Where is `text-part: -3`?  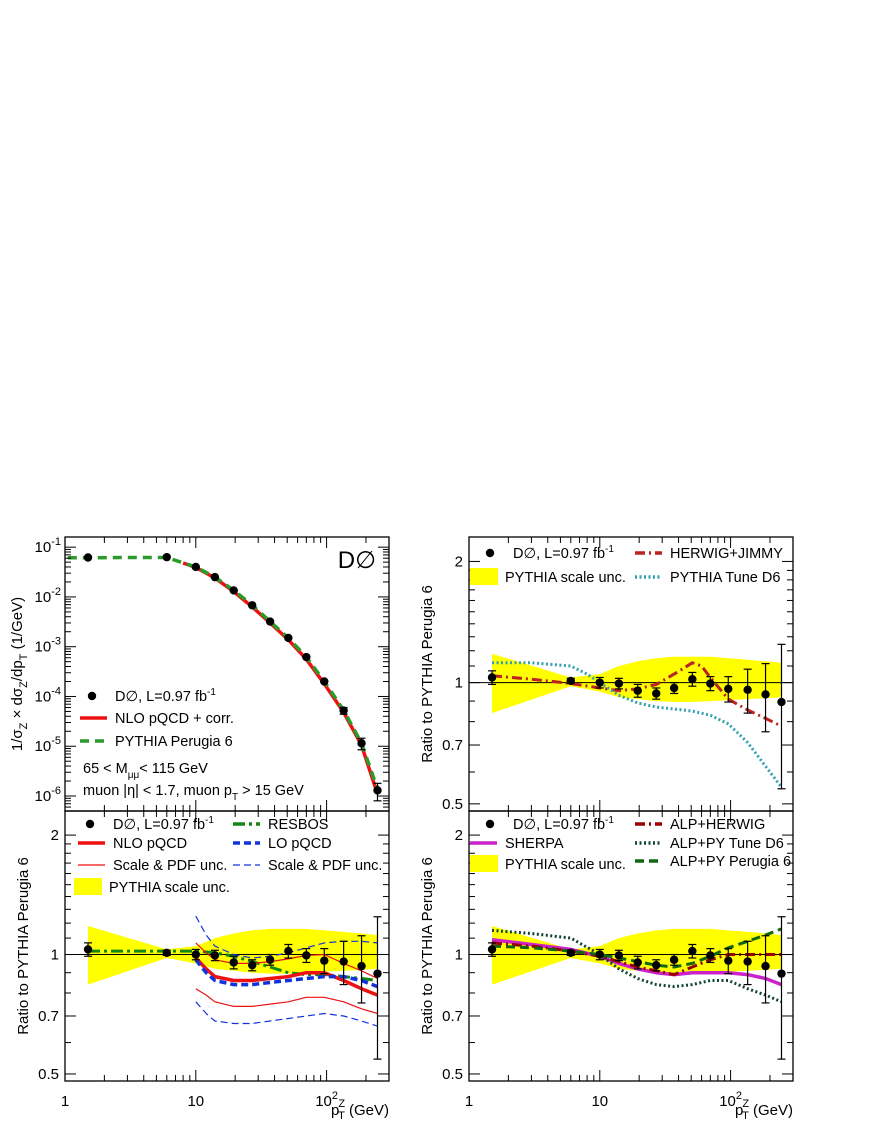
text-part: -3 is located at coordinates (56, 642).